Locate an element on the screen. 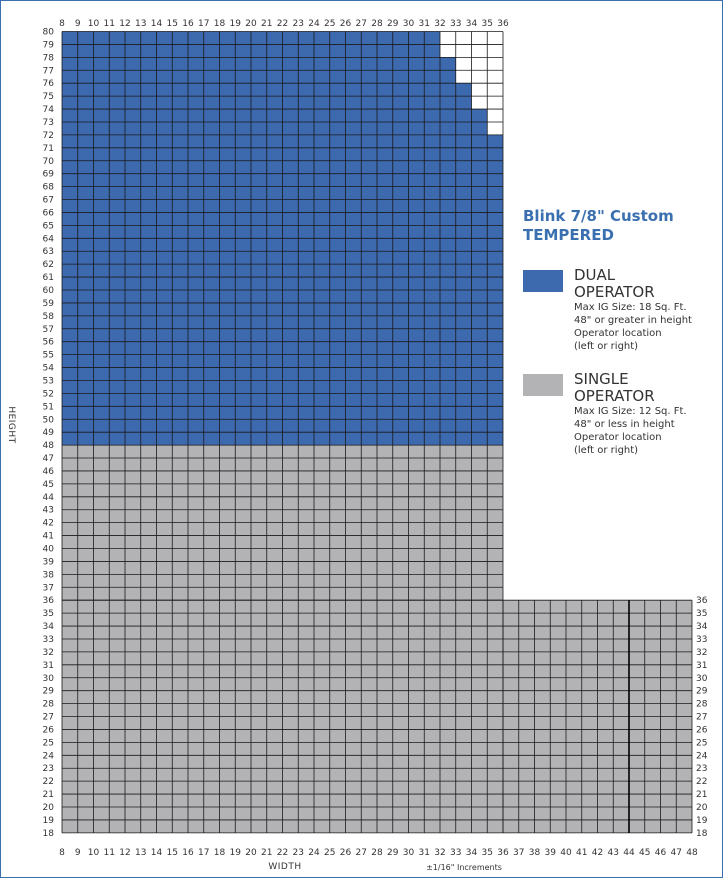 This screenshot has width=723, height=878. y-tick-left-36: 36 is located at coordinates (49, 601).